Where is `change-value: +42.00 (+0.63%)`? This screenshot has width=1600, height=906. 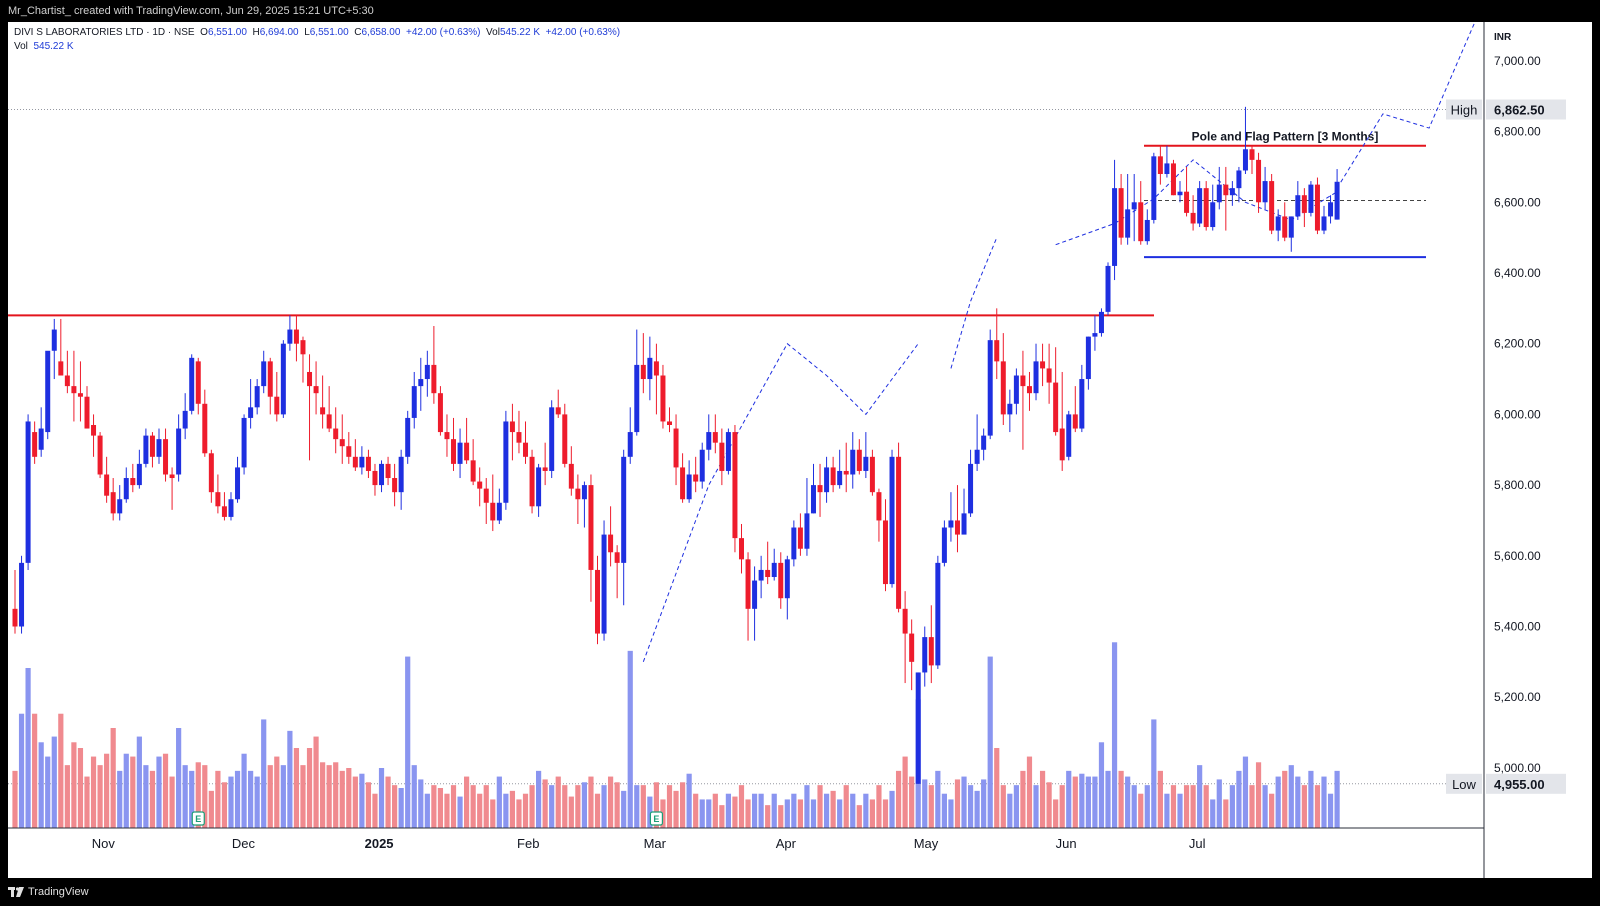 change-value: +42.00 (+0.63%) is located at coordinates (443, 32).